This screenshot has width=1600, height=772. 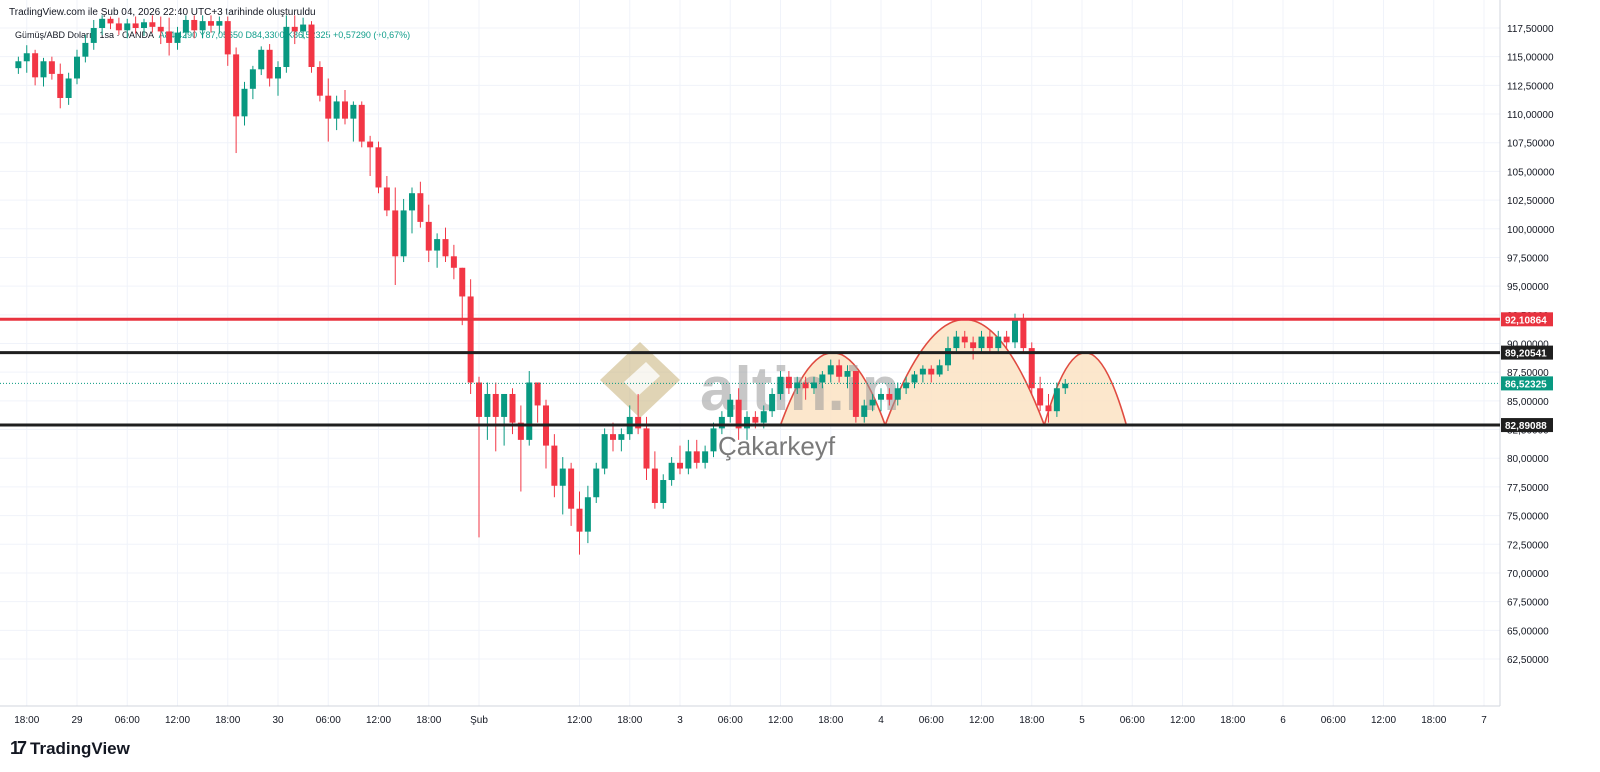 I want to click on level-resistance-tag-bg, so click(x=1527, y=319).